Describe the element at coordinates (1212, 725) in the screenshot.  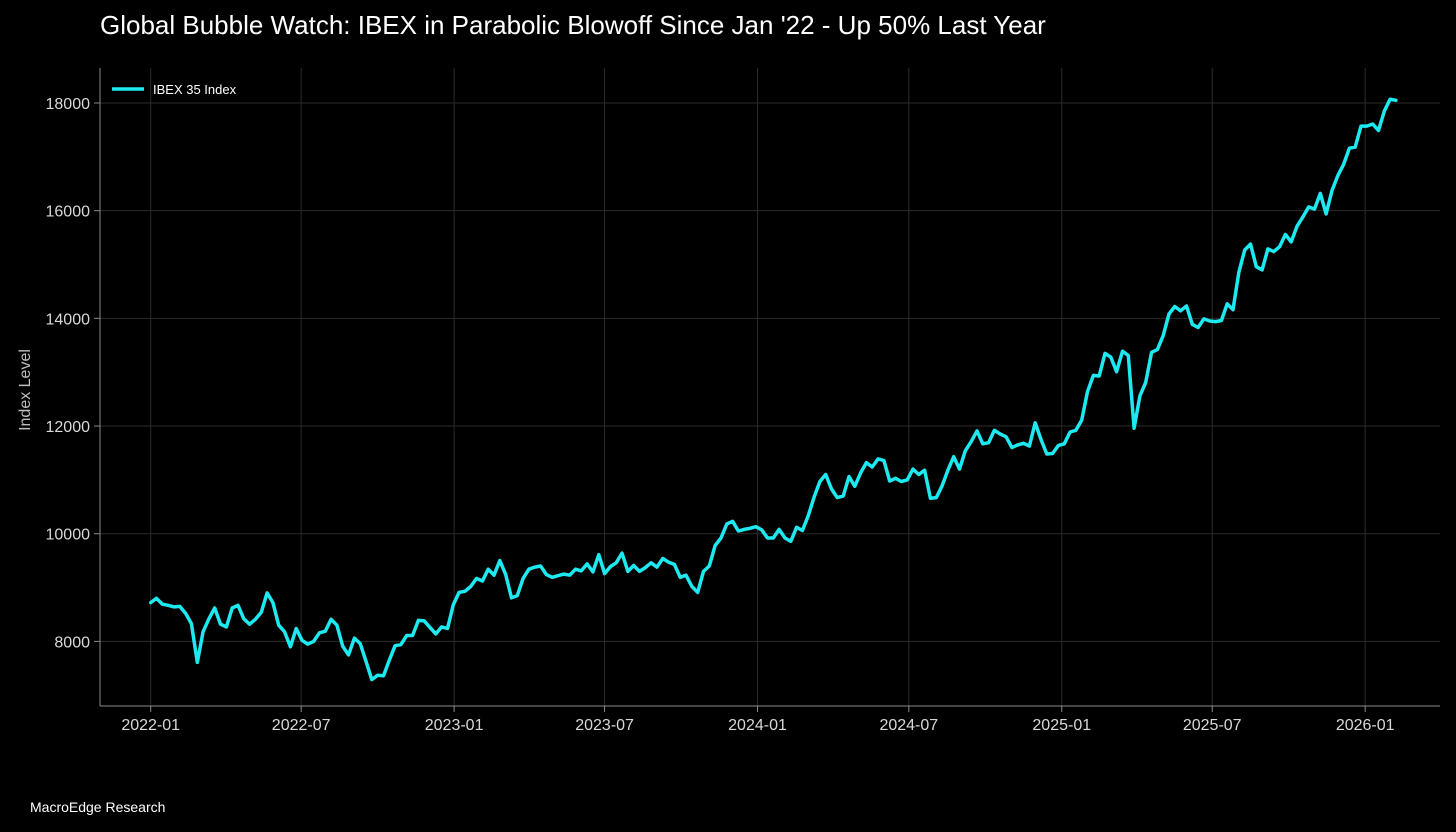
I see `x-tick-label: 2025-07` at that location.